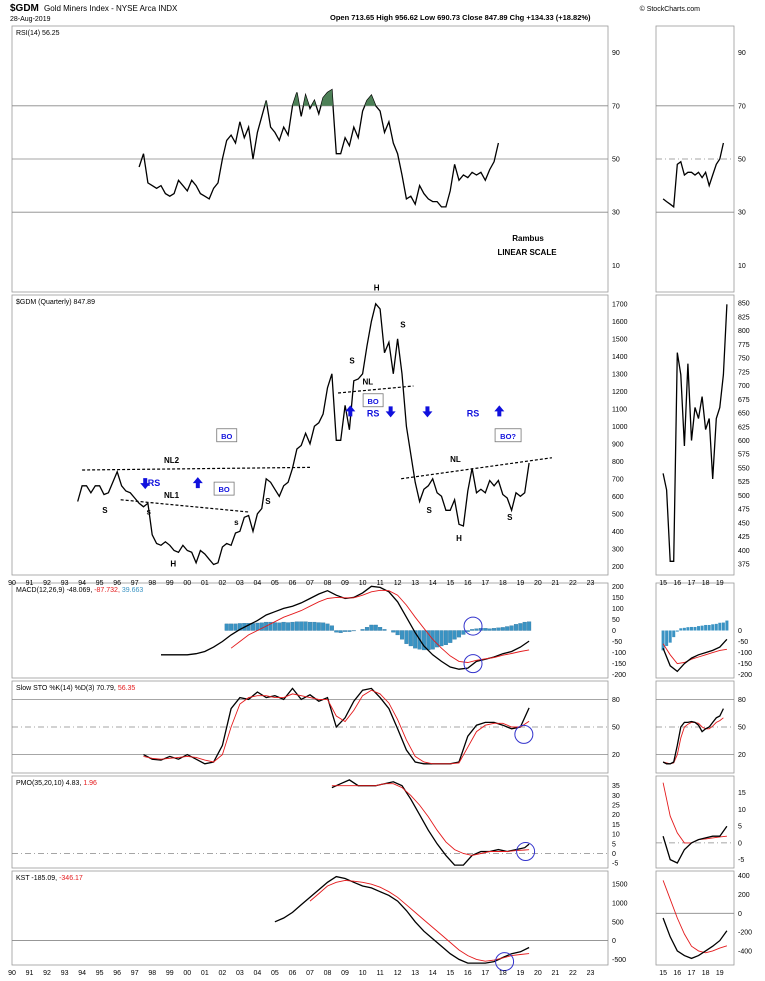 The width and height of the screenshot is (765, 981). I want to click on arrow-down-icon, so click(390, 412).